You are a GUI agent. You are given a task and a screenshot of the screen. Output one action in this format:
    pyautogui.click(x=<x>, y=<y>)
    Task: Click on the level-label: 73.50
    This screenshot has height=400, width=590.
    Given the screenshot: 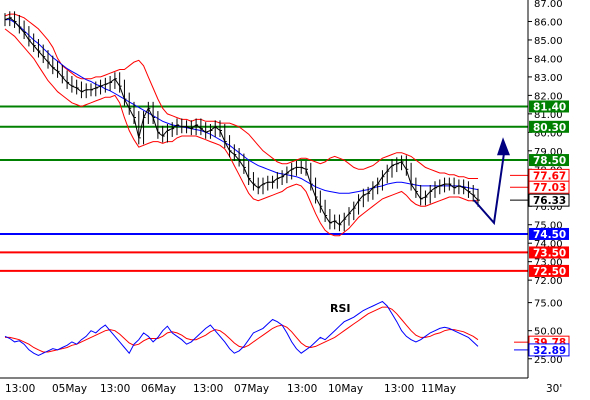 What is the action you would take?
    pyautogui.click(x=549, y=253)
    